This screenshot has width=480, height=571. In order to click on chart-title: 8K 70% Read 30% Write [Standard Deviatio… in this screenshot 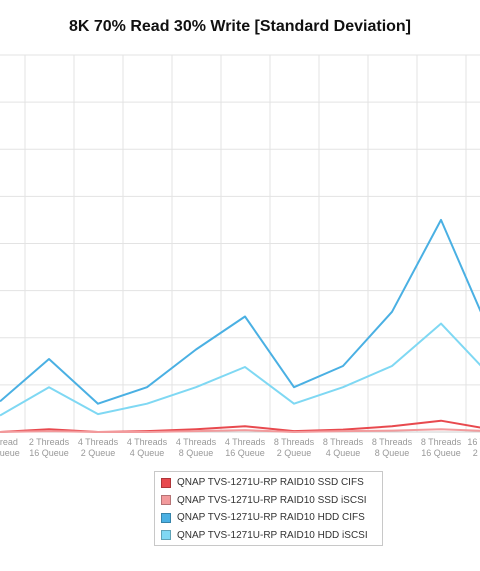, I will do `click(240, 26)`.